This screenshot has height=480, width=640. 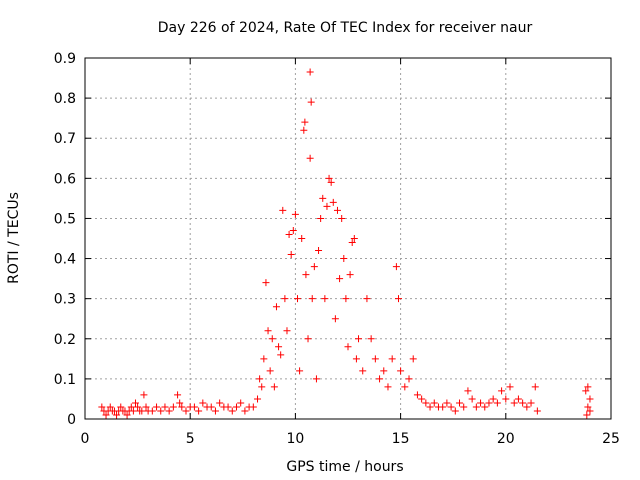 I want to click on x-tick-label: 10, so click(x=295, y=439).